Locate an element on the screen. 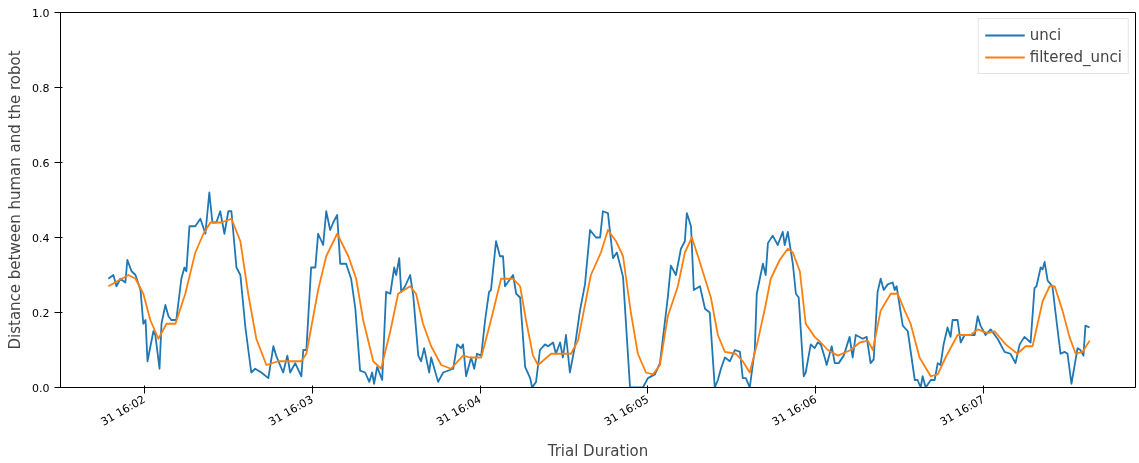  y-axis-title: Distance between human and the robot is located at coordinates (15, 200).